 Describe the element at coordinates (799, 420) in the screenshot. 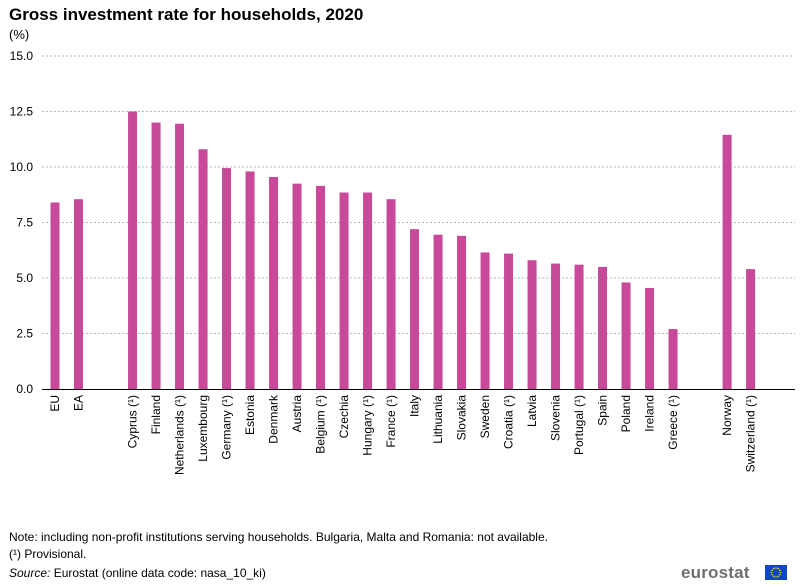

I see `x-tick-label: Serbia (¹)` at that location.